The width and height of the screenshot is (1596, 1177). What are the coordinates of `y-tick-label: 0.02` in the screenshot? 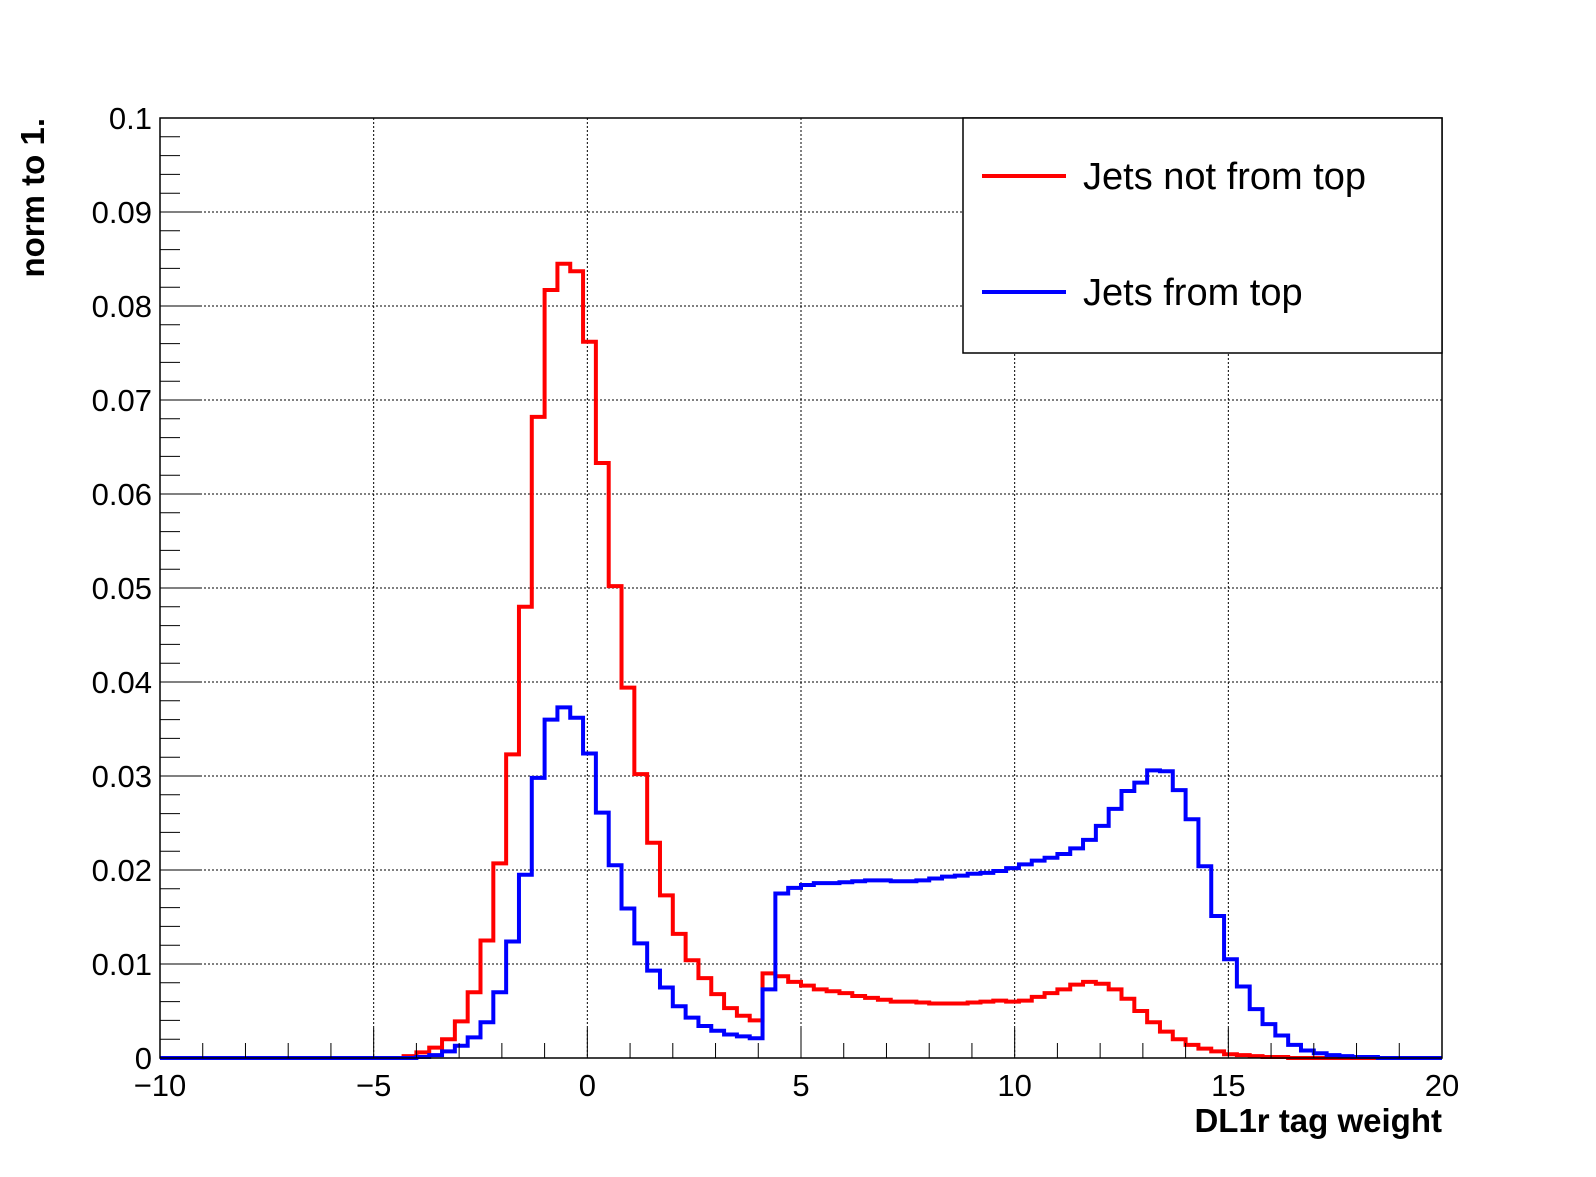 It's located at (122, 870).